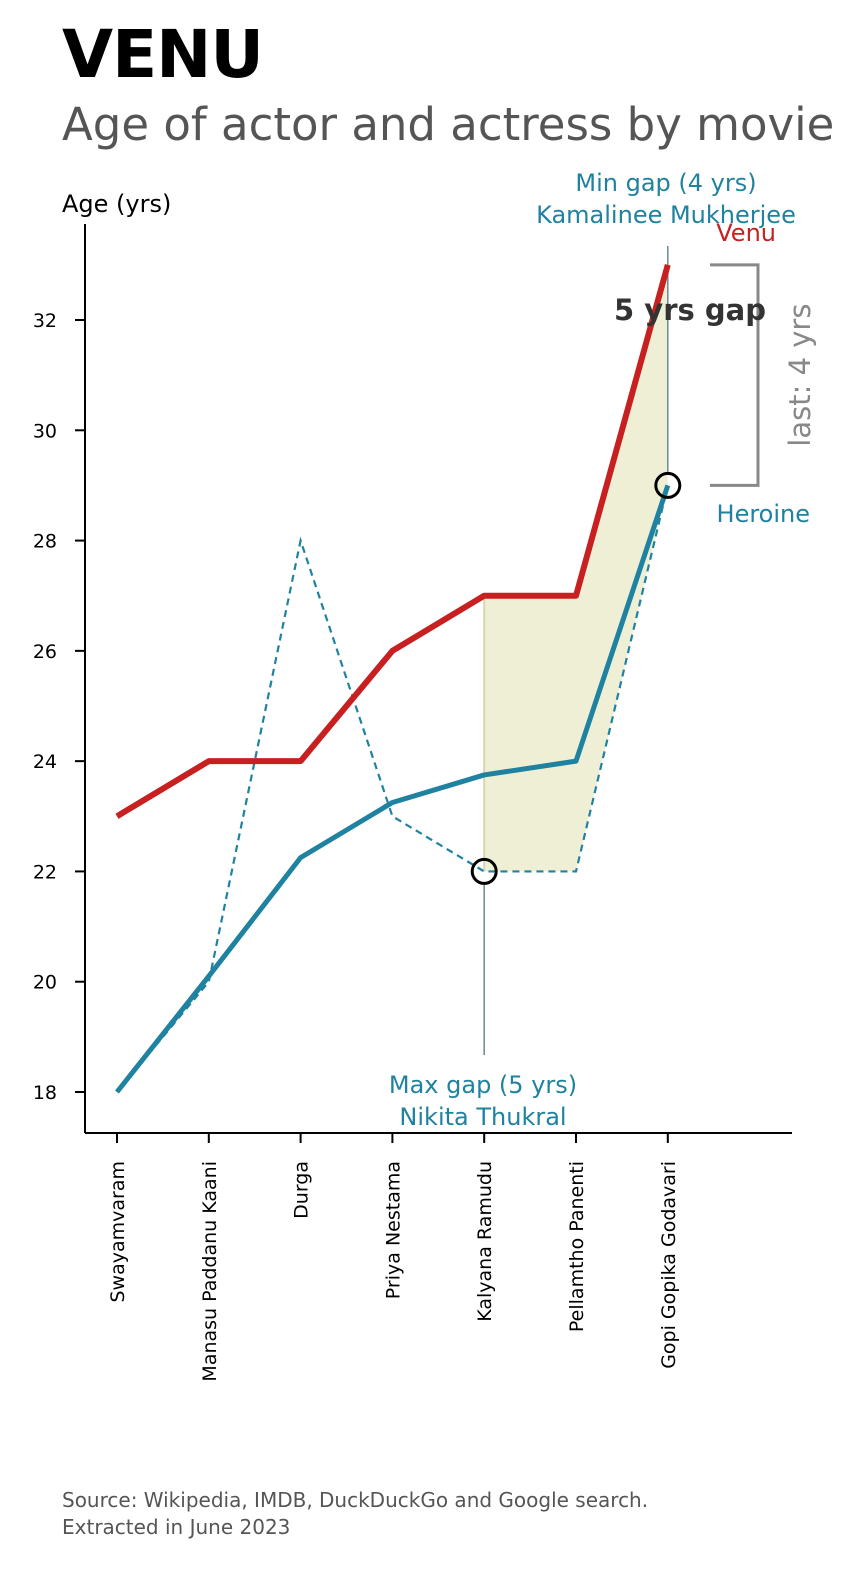 The width and height of the screenshot is (862, 1595). I want to click on min-gap-name: Kamalinee Mukherjee, so click(666, 215).